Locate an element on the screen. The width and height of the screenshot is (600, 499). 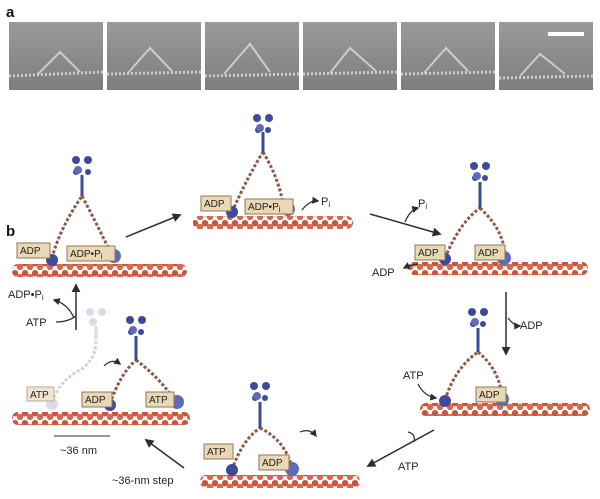
state-3-right-box: ADP is located at coordinates (488, 253).